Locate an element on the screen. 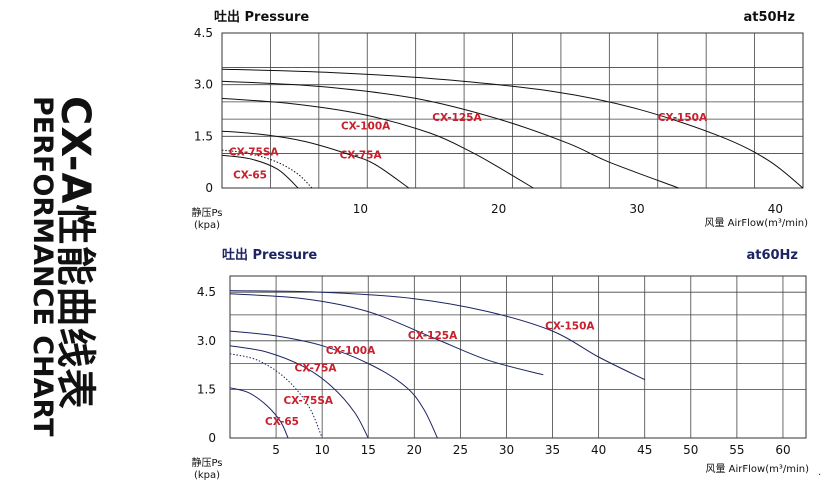 Image resolution: width=830 pixels, height=485 pixels. chart-frequency: at60Hz is located at coordinates (772, 255).